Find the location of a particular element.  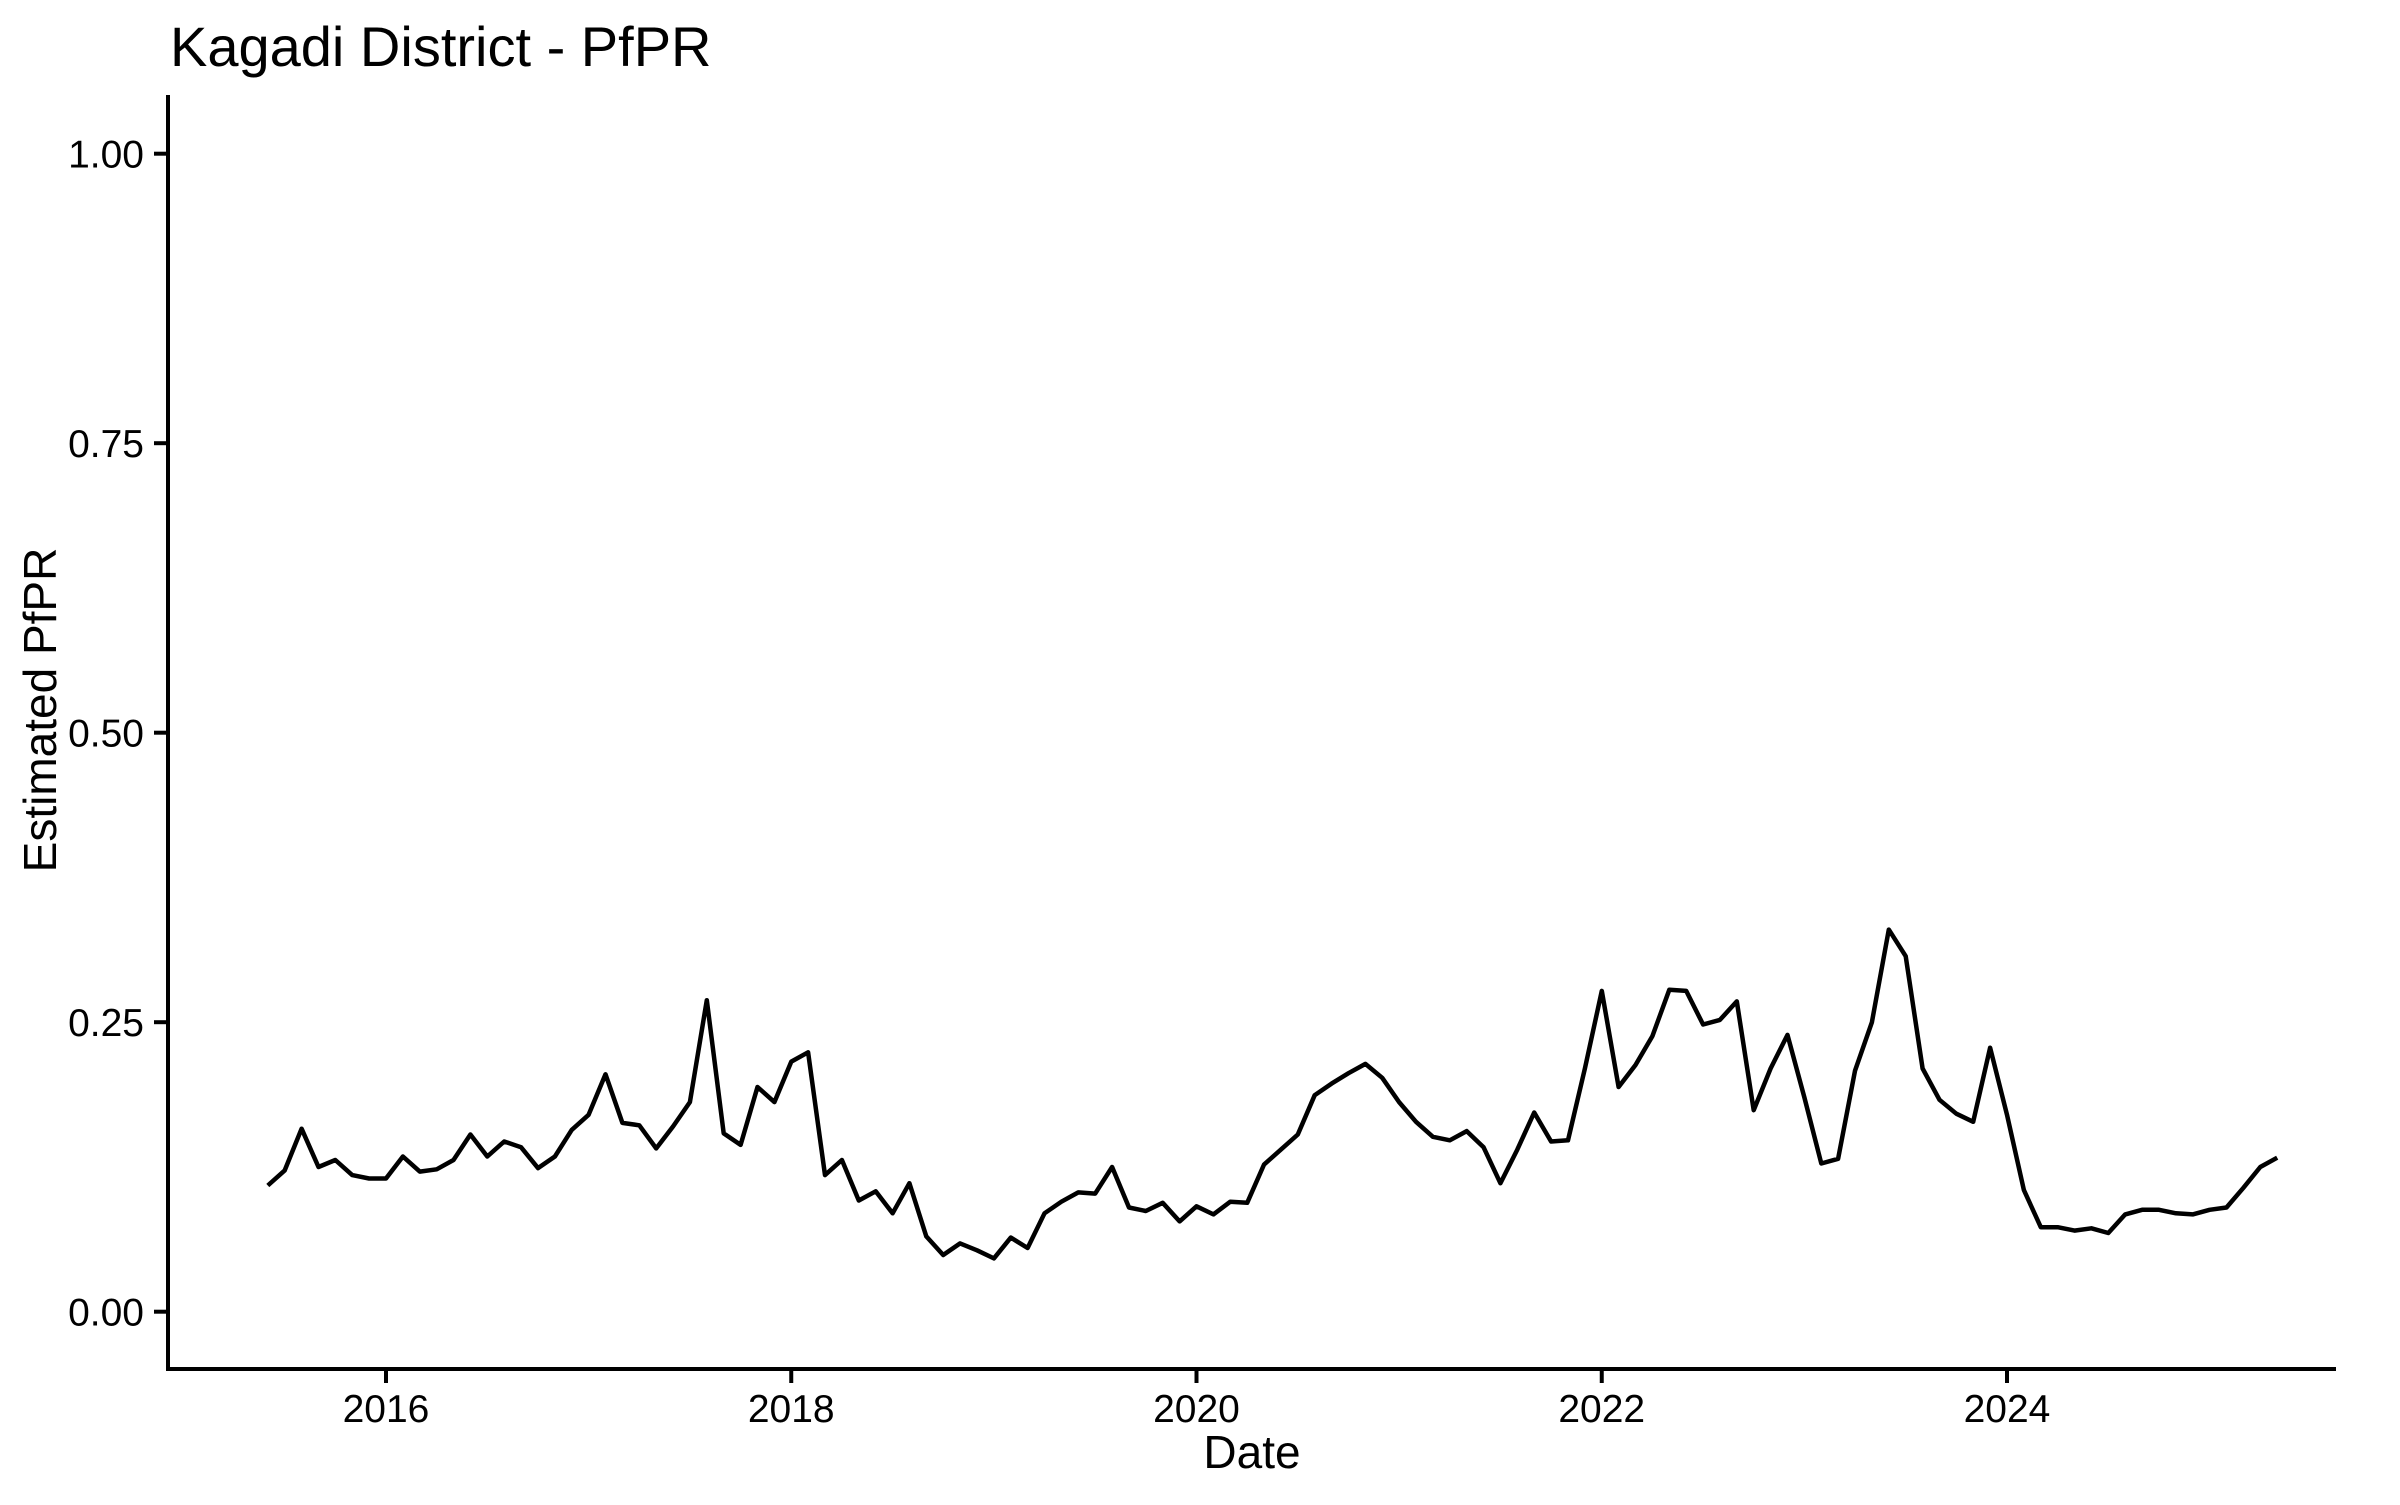

y-axis-ticks: 0.00 0.25 0.50 0.75 1.00 is located at coordinates (118, 734).